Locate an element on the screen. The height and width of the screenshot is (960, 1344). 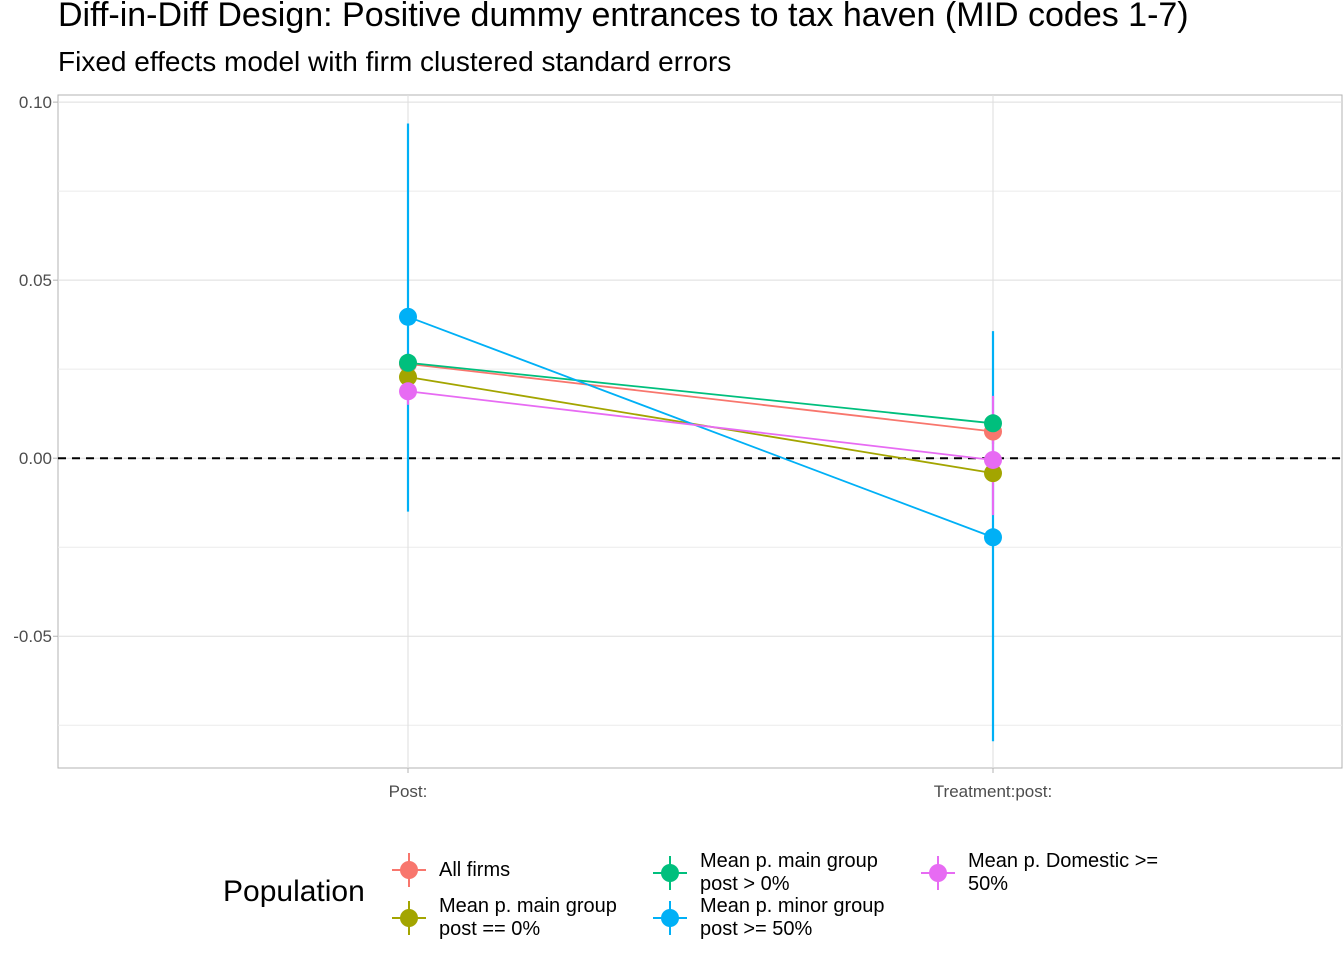
legend-label-main-group-positive: Mean p. main group post > 0% is located at coordinates (789, 872).